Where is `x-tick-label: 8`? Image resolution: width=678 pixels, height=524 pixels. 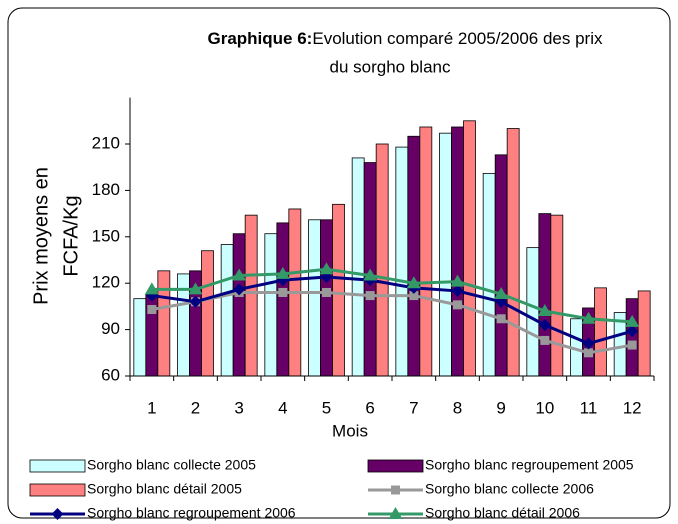
x-tick-label: 8 is located at coordinates (457, 407).